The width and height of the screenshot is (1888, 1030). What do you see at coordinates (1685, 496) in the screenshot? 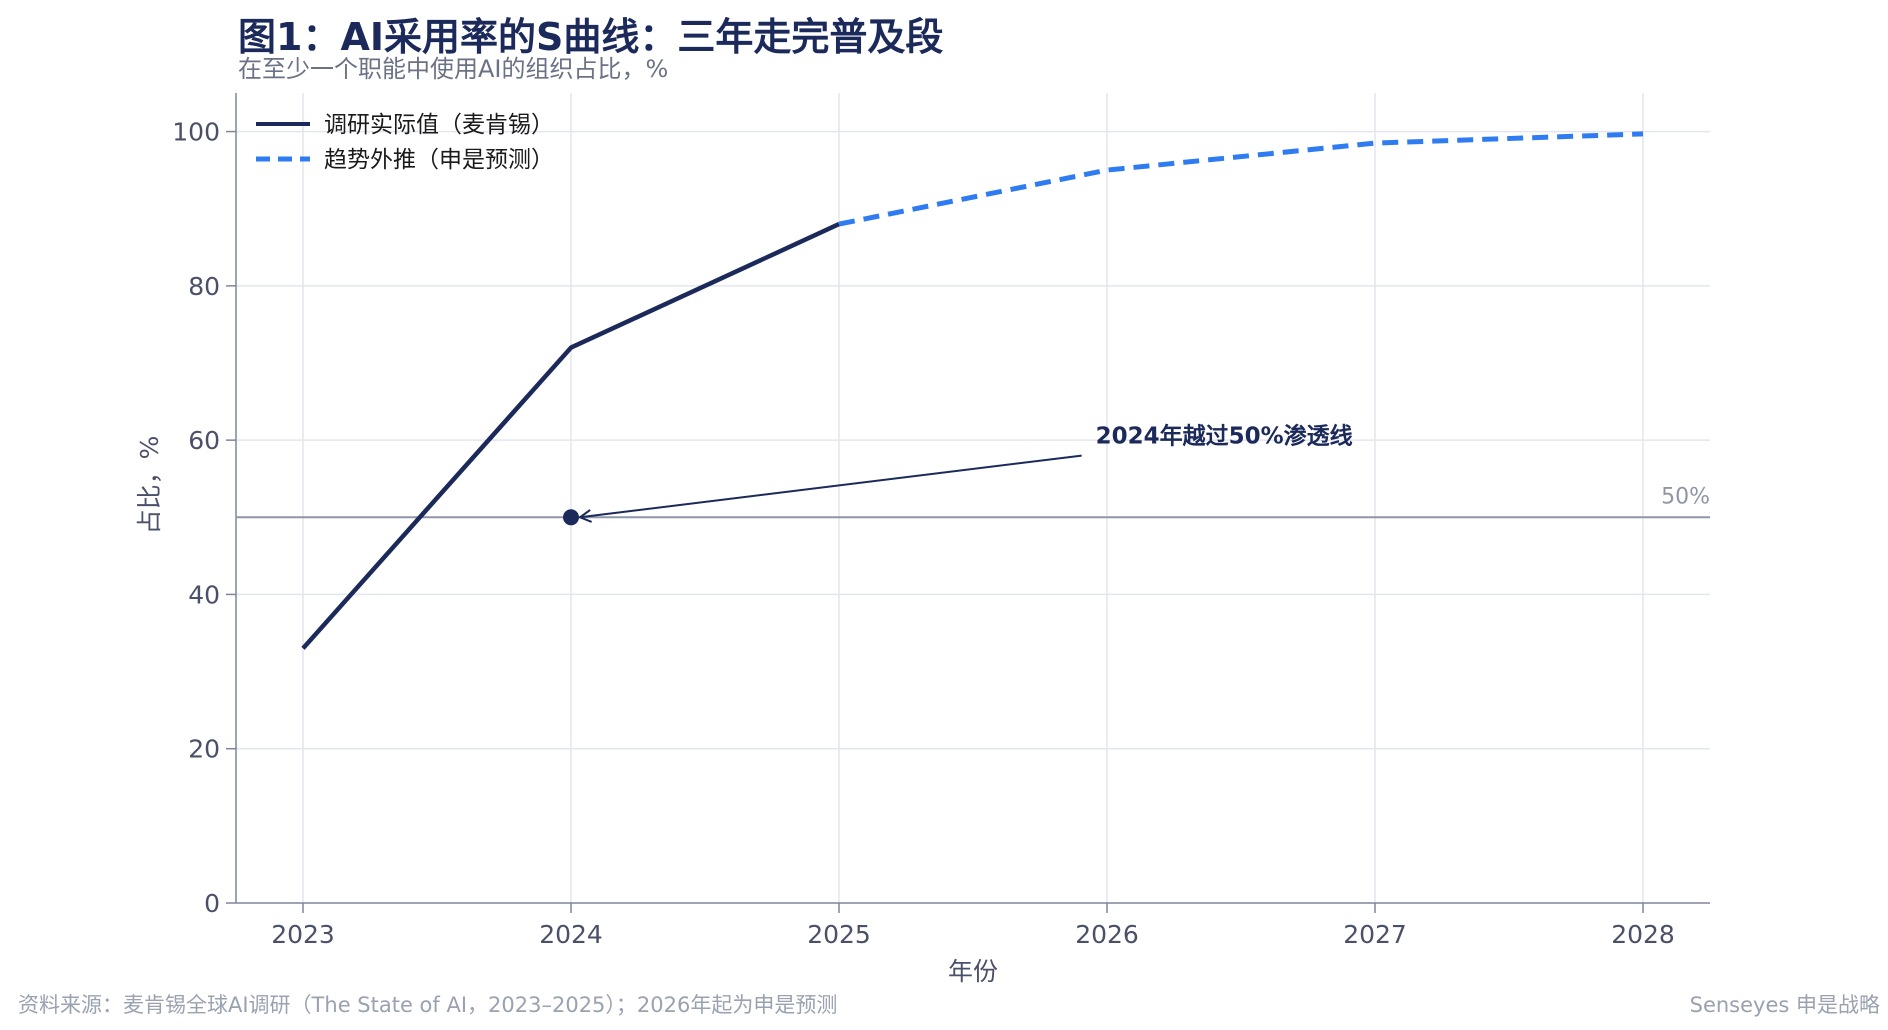
I see `reference-line-label: 50%` at bounding box center [1685, 496].